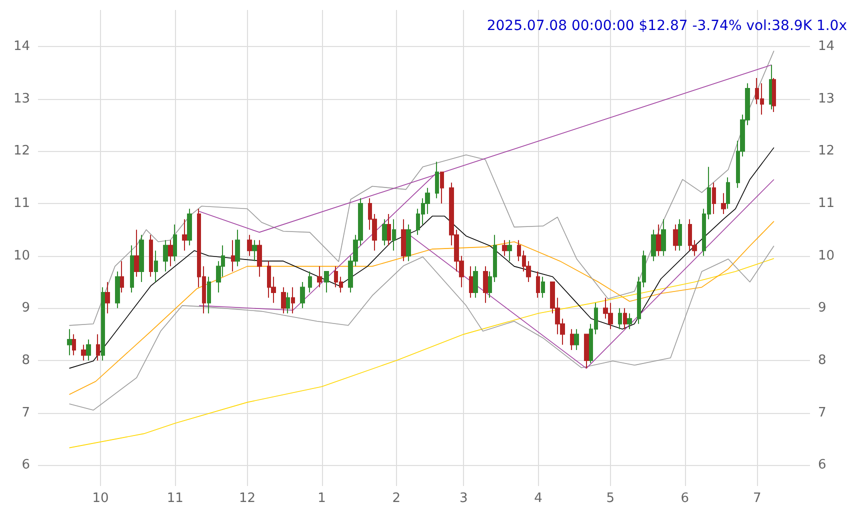 The image size is (862, 505). What do you see at coordinates (822, 465) in the screenshot?
I see `y2-tick-label: 6` at bounding box center [822, 465].